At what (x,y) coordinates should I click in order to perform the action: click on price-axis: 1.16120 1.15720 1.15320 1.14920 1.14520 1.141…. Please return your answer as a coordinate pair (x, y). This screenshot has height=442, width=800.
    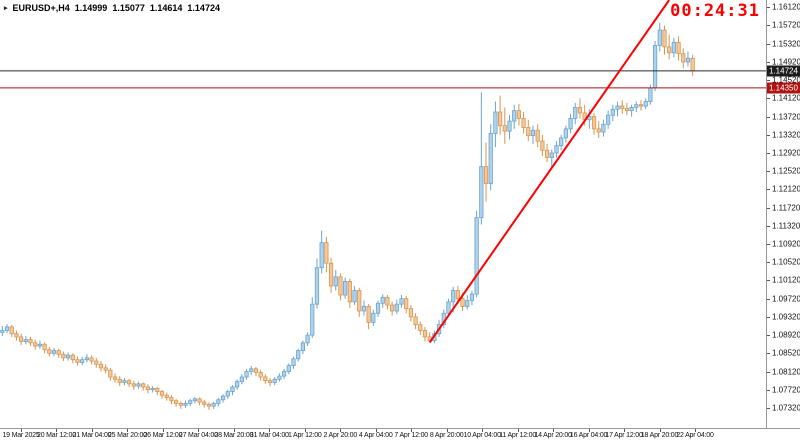
    Looking at the image, I should click on (783, 214).